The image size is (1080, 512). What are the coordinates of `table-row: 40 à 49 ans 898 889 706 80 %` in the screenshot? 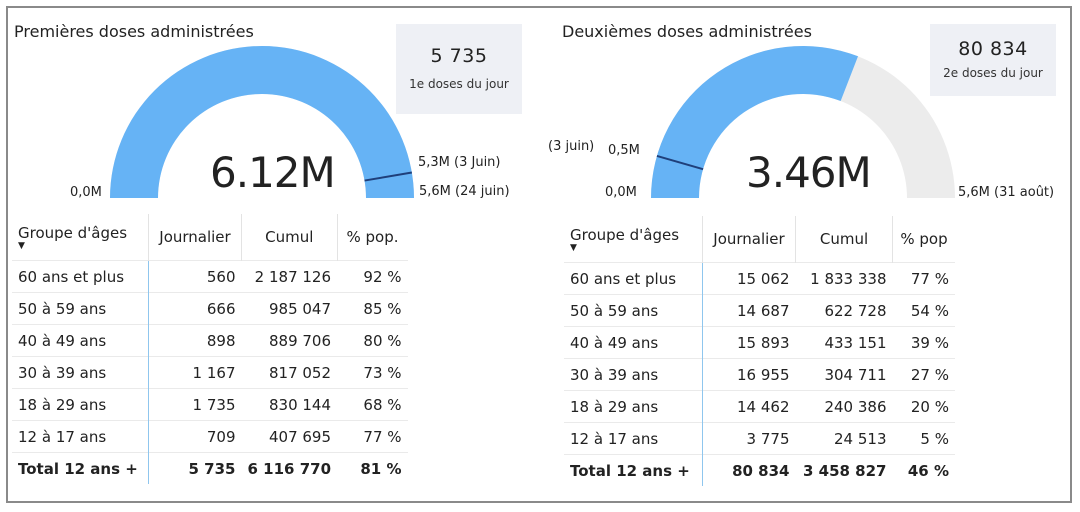 It's located at (210, 340).